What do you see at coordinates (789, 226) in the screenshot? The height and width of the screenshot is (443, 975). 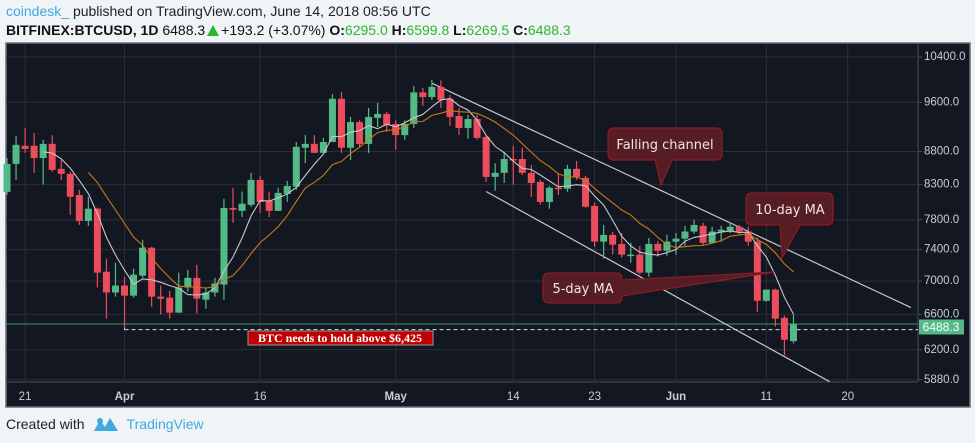 I see `callout-10-day-ma: 10-day MA` at bounding box center [789, 226].